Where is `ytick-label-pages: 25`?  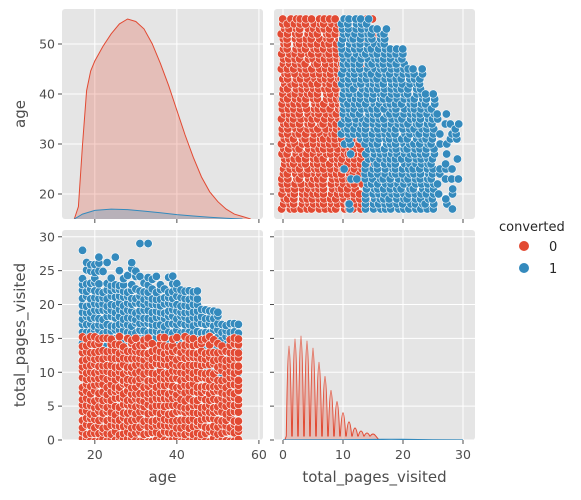
ytick-label-pages: 25 is located at coordinates (47, 270).